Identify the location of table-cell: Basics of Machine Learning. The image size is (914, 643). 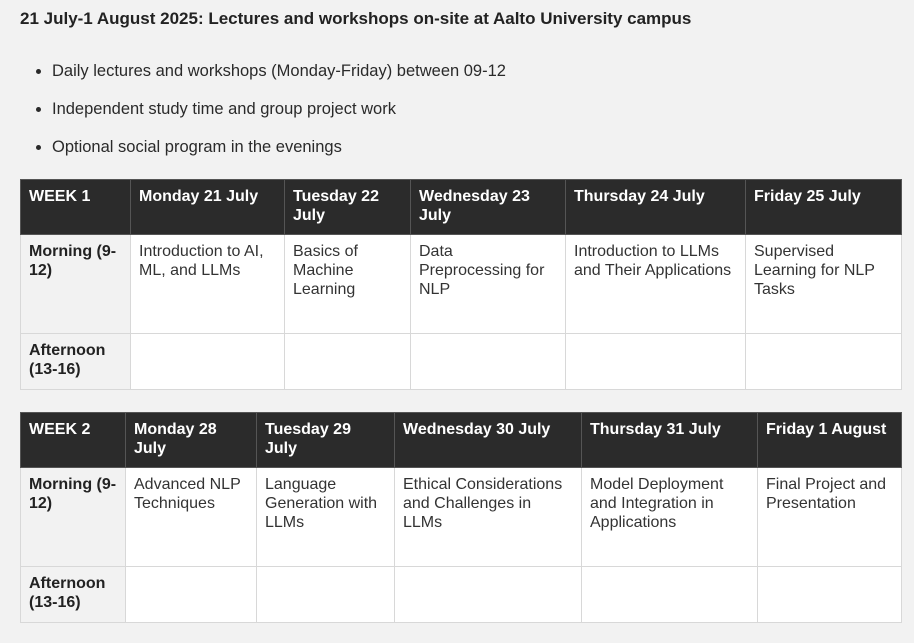
(347, 284).